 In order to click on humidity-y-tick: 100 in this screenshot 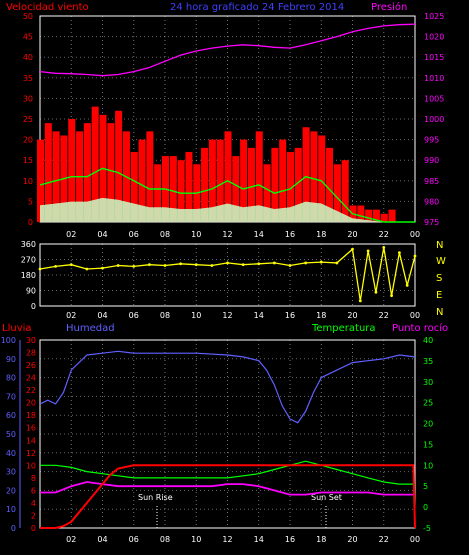, I will do `click(8, 340)`.